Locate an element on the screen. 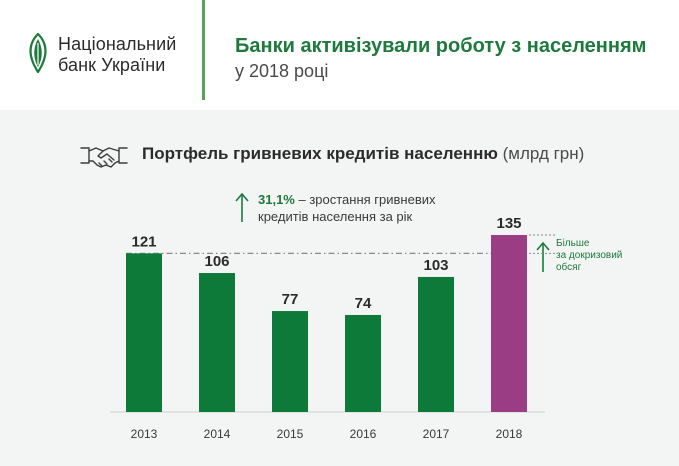  bar-2016 is located at coordinates (363, 363).